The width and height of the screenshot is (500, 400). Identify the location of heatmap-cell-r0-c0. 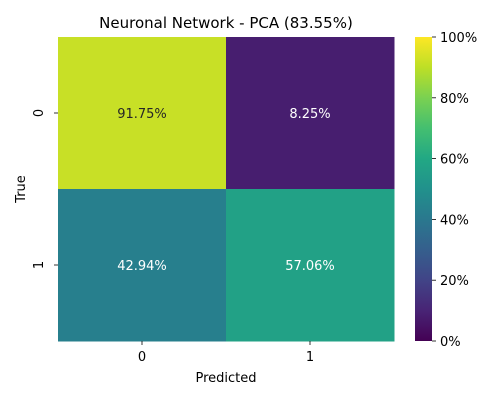
(142, 113).